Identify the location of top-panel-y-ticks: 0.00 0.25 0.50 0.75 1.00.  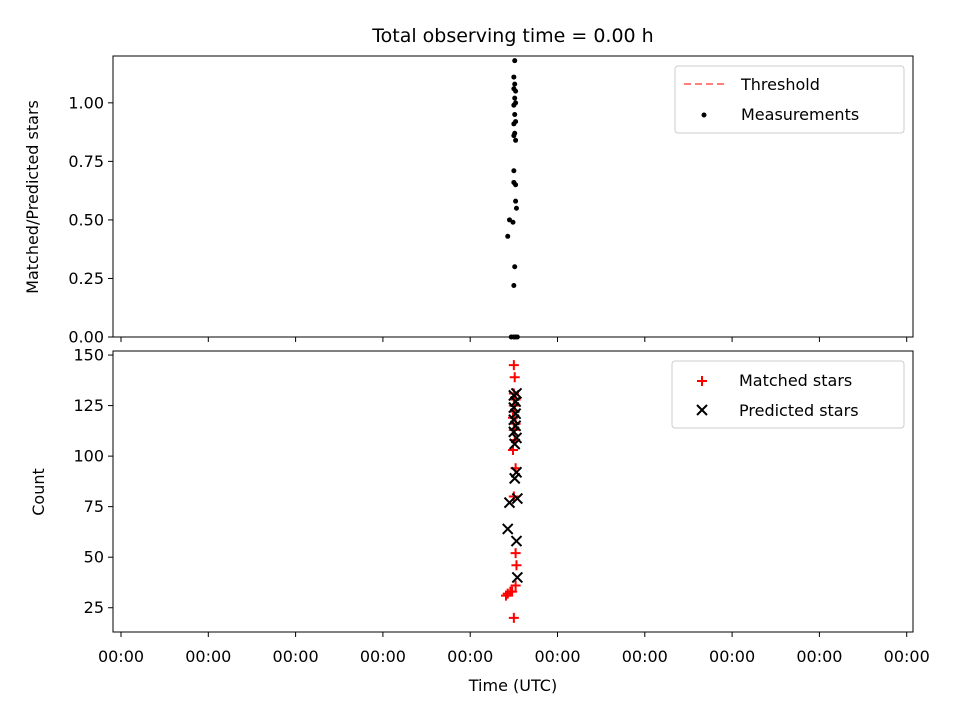
(90, 220).